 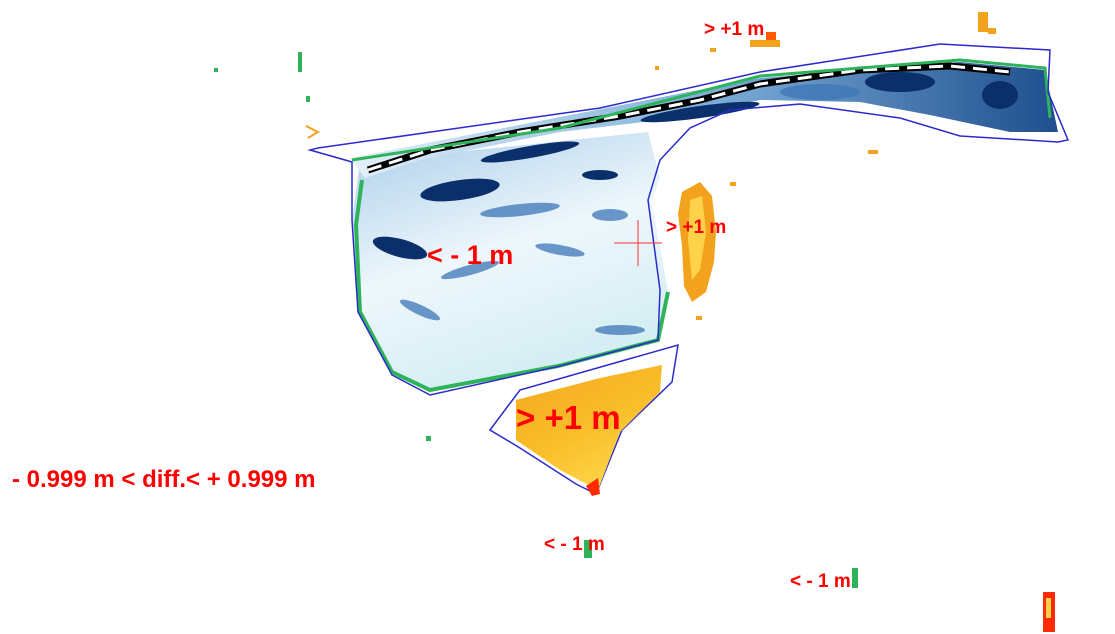 I want to click on south-gain-fill, so click(x=589, y=427).